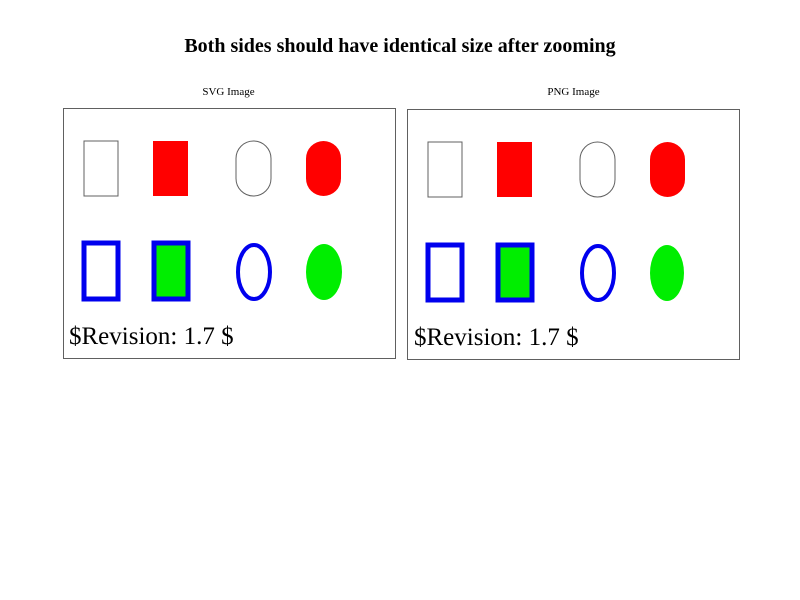 This screenshot has height=600, width=800. What do you see at coordinates (228, 92) in the screenshot?
I see `svg-image-caption: SVG Image` at bounding box center [228, 92].